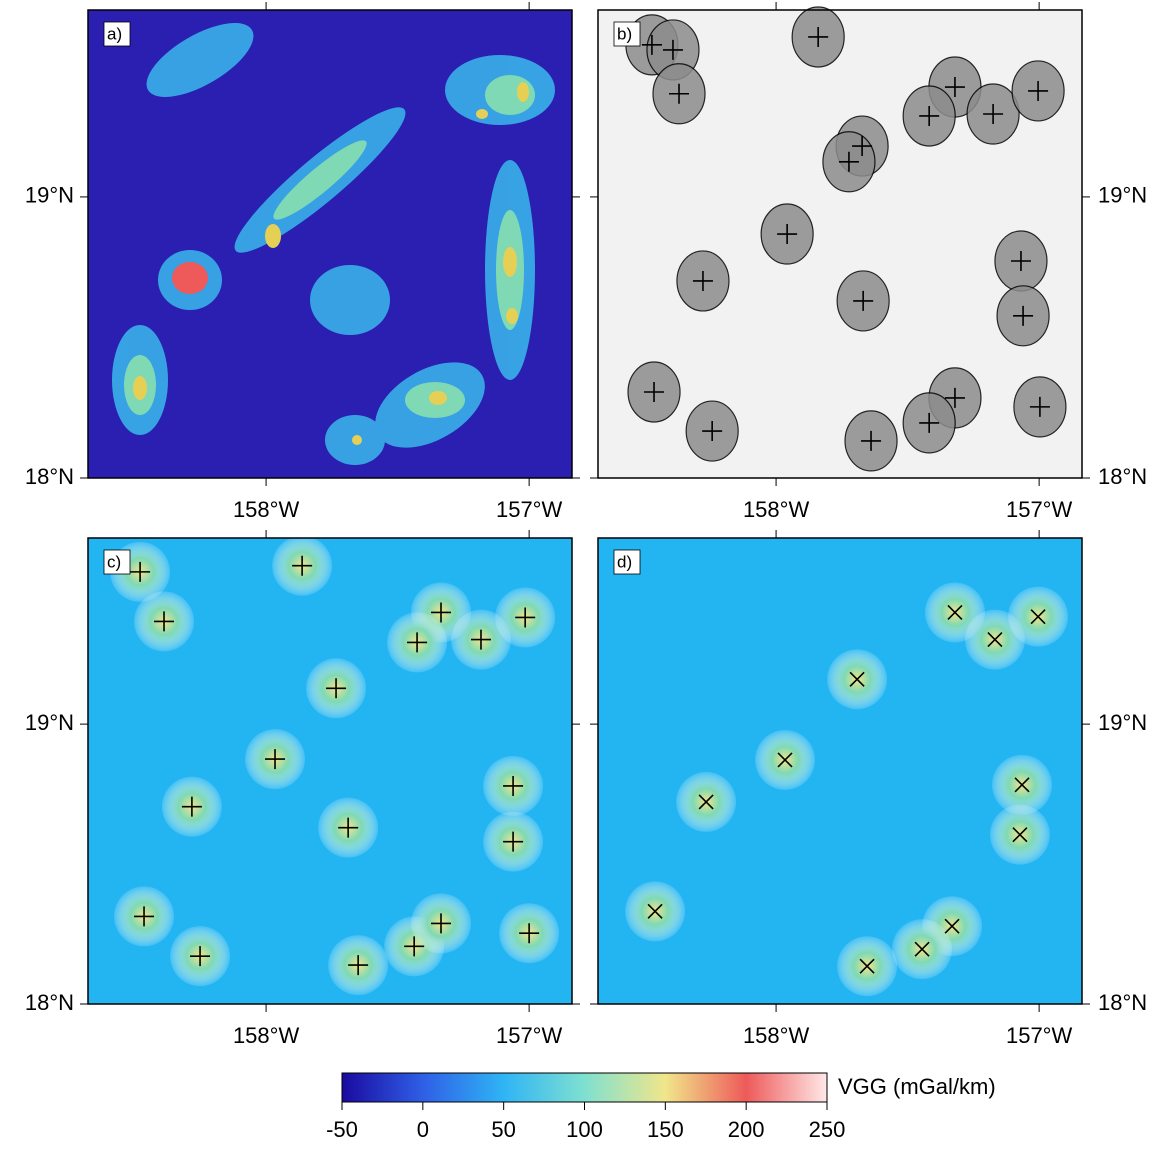 Image resolution: width=1169 pixels, height=1151 pixels. I want to click on panel-label: c), so click(114, 561).